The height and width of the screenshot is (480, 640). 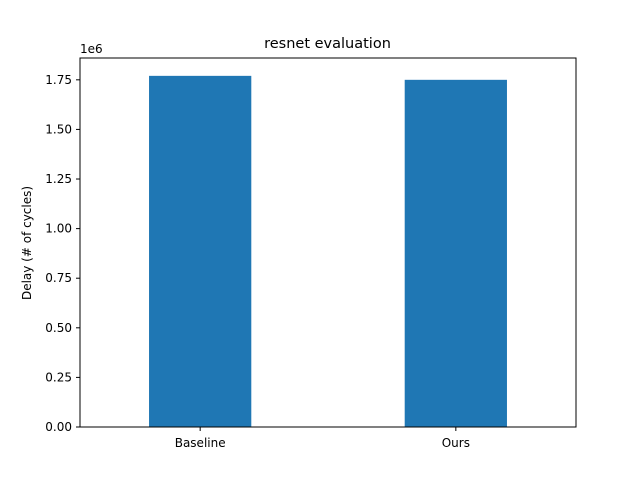 I want to click on y-tick-label: 1.00, so click(x=58, y=229).